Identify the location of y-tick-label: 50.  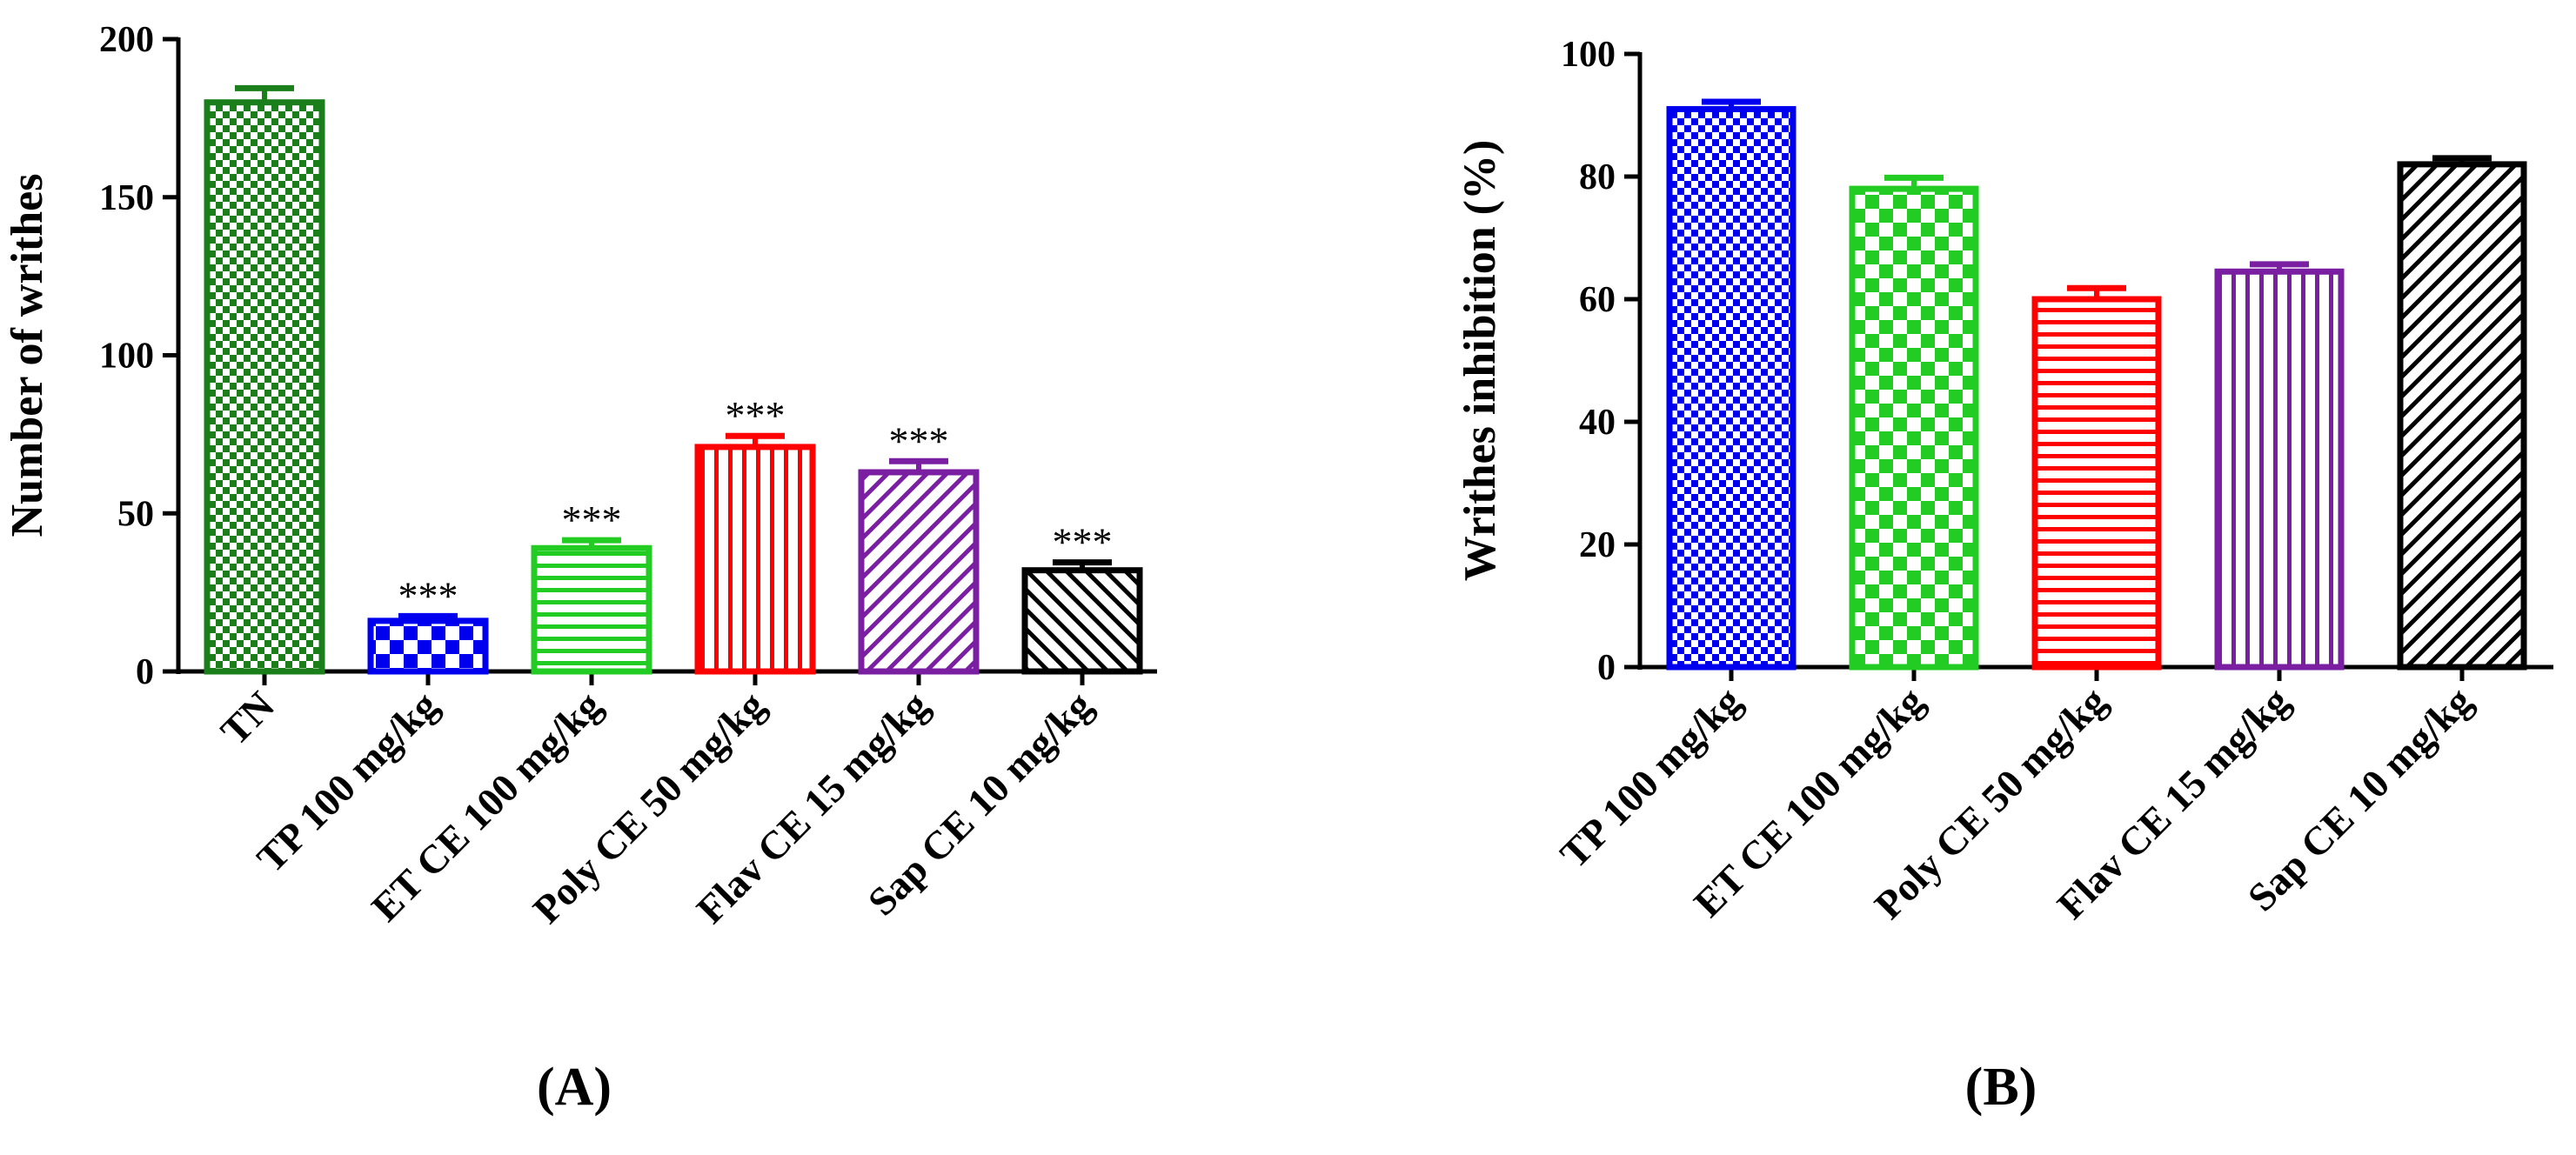
(135, 514).